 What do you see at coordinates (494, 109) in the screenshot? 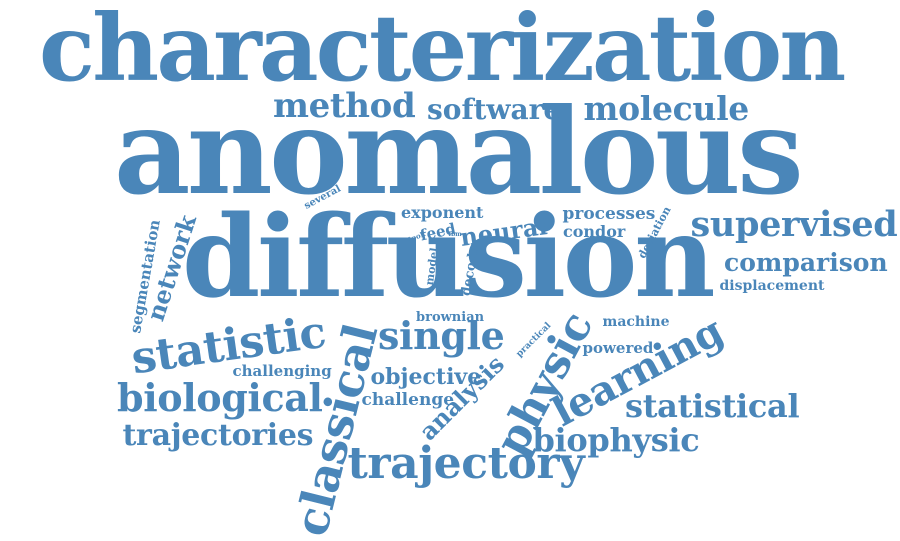
I see `word-software: software` at bounding box center [494, 109].